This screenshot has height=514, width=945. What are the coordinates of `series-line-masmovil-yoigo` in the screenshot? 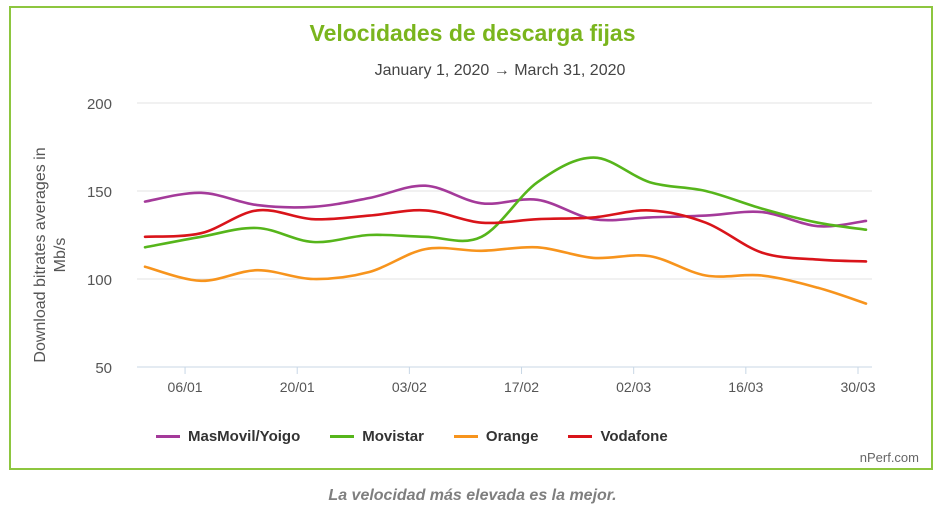 It's located at (505, 206).